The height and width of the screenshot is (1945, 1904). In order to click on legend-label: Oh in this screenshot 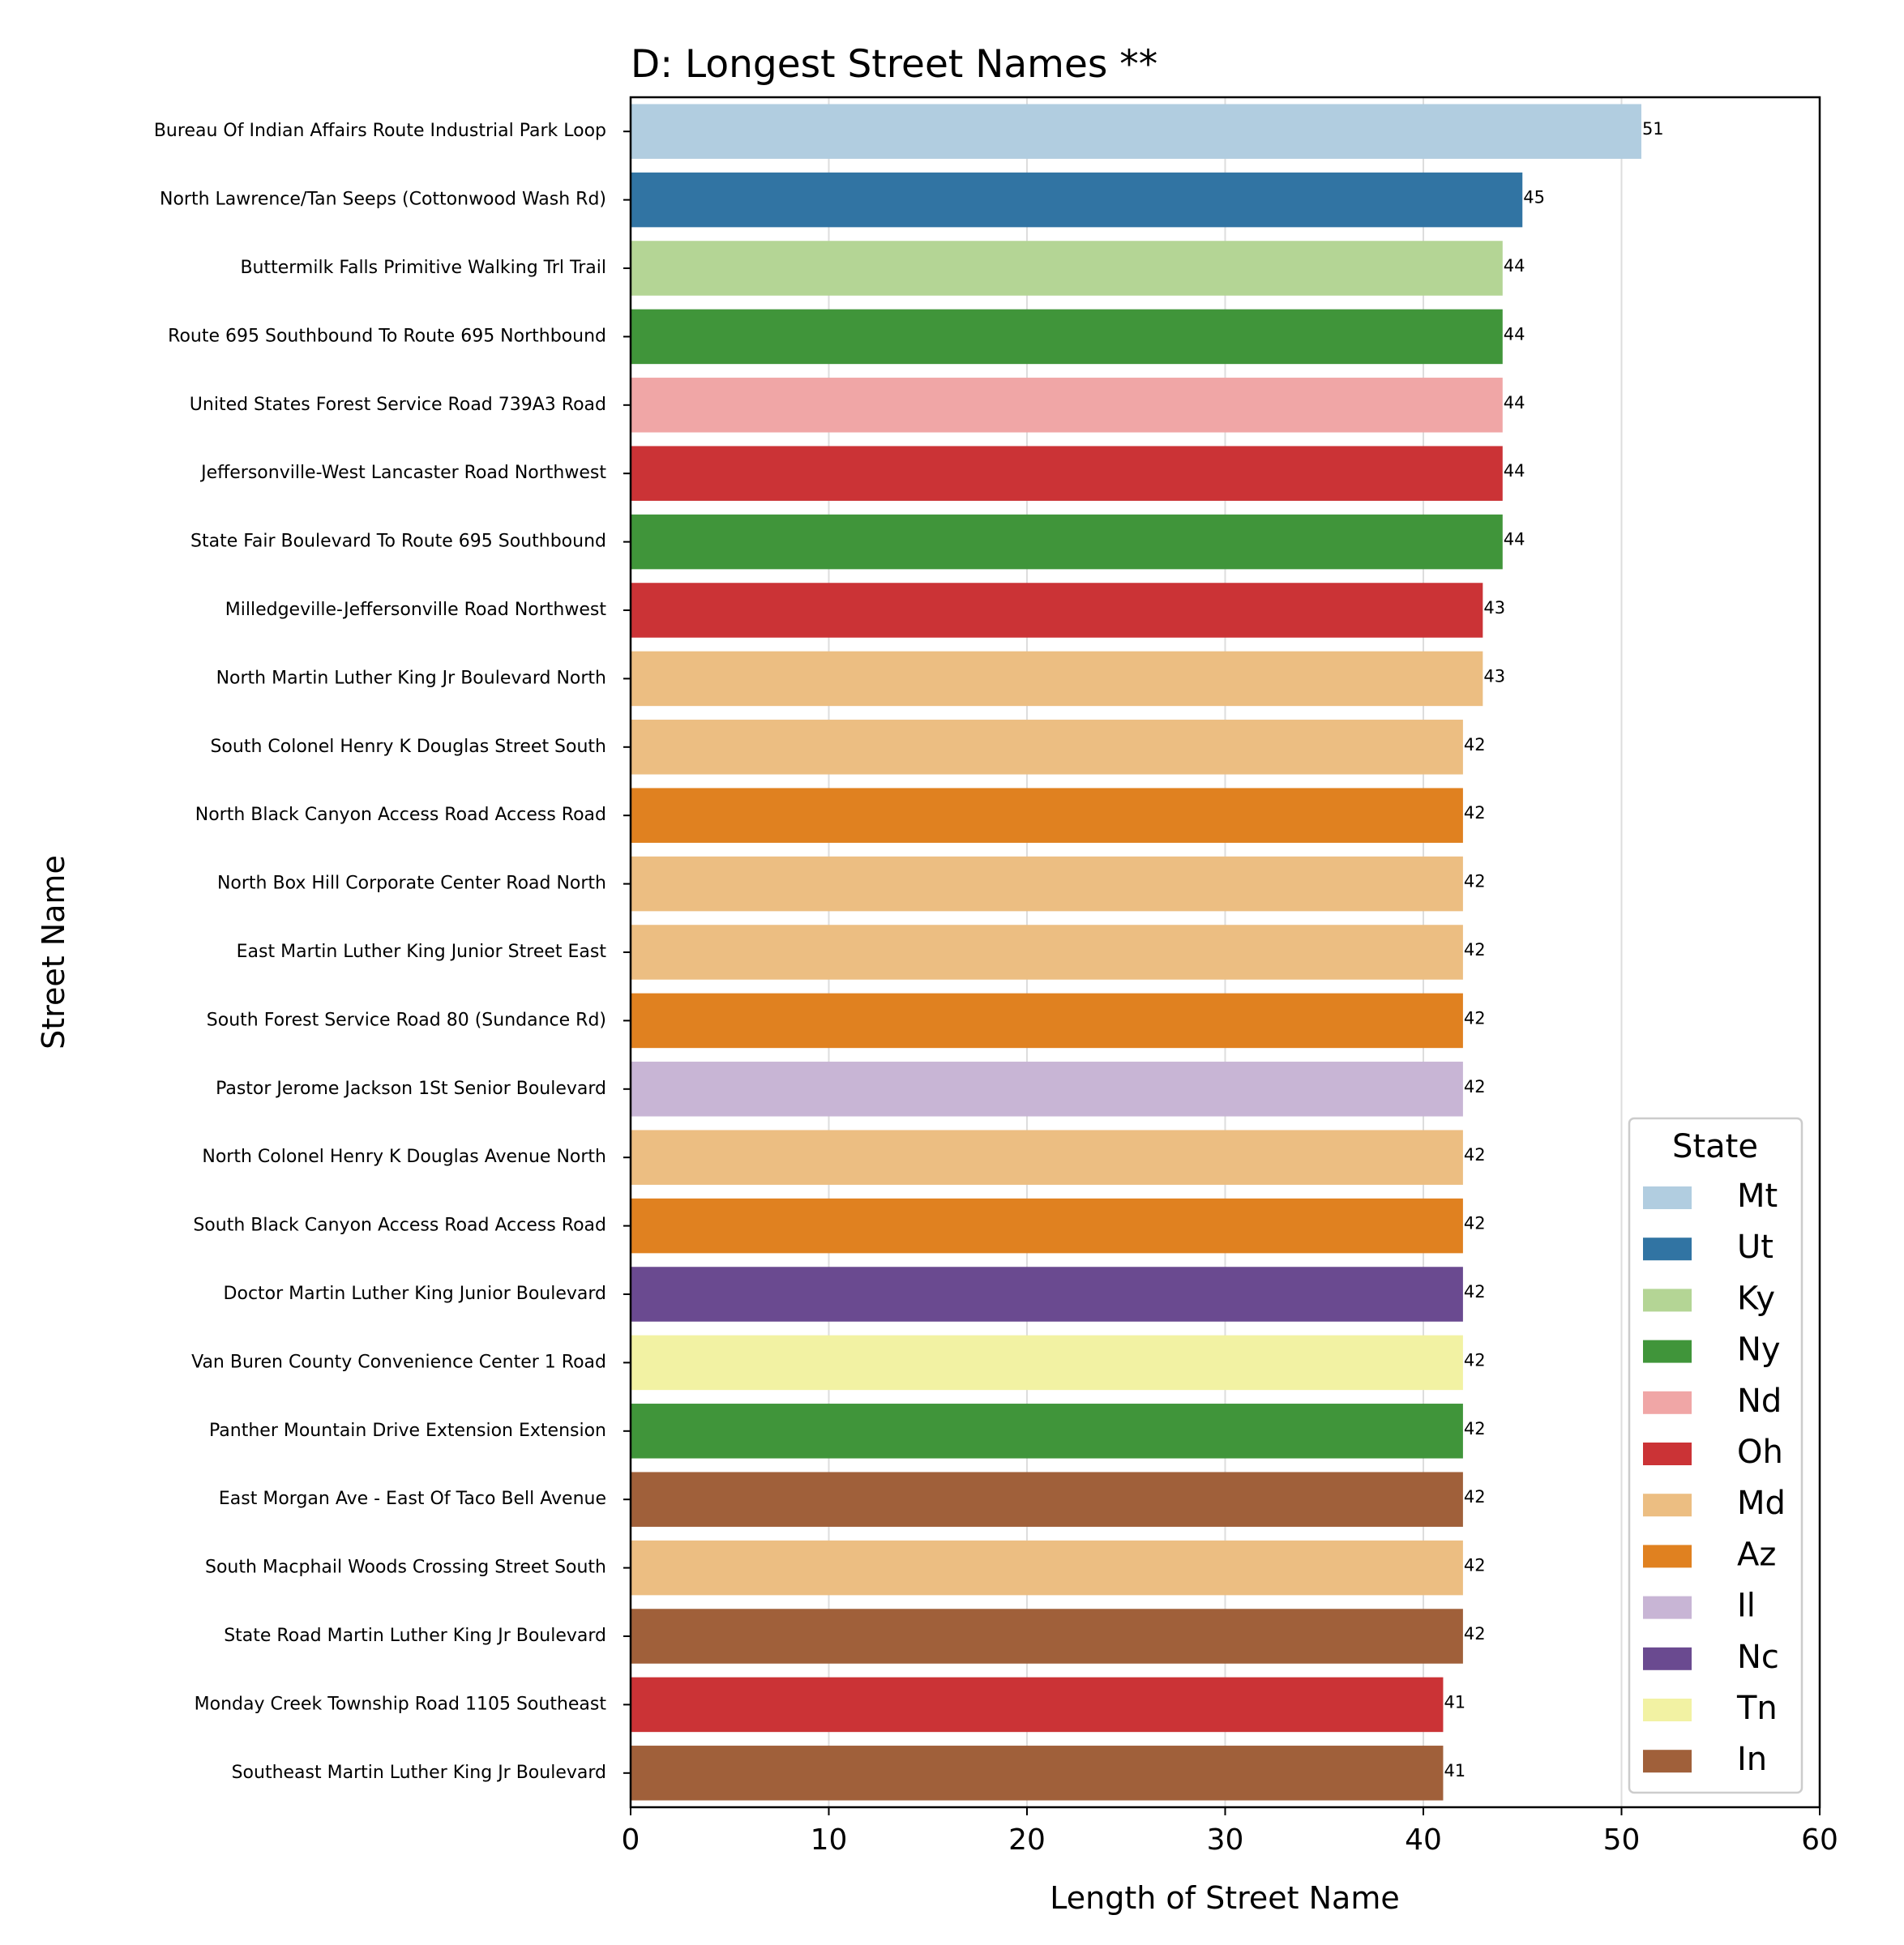, I will do `click(1760, 1452)`.